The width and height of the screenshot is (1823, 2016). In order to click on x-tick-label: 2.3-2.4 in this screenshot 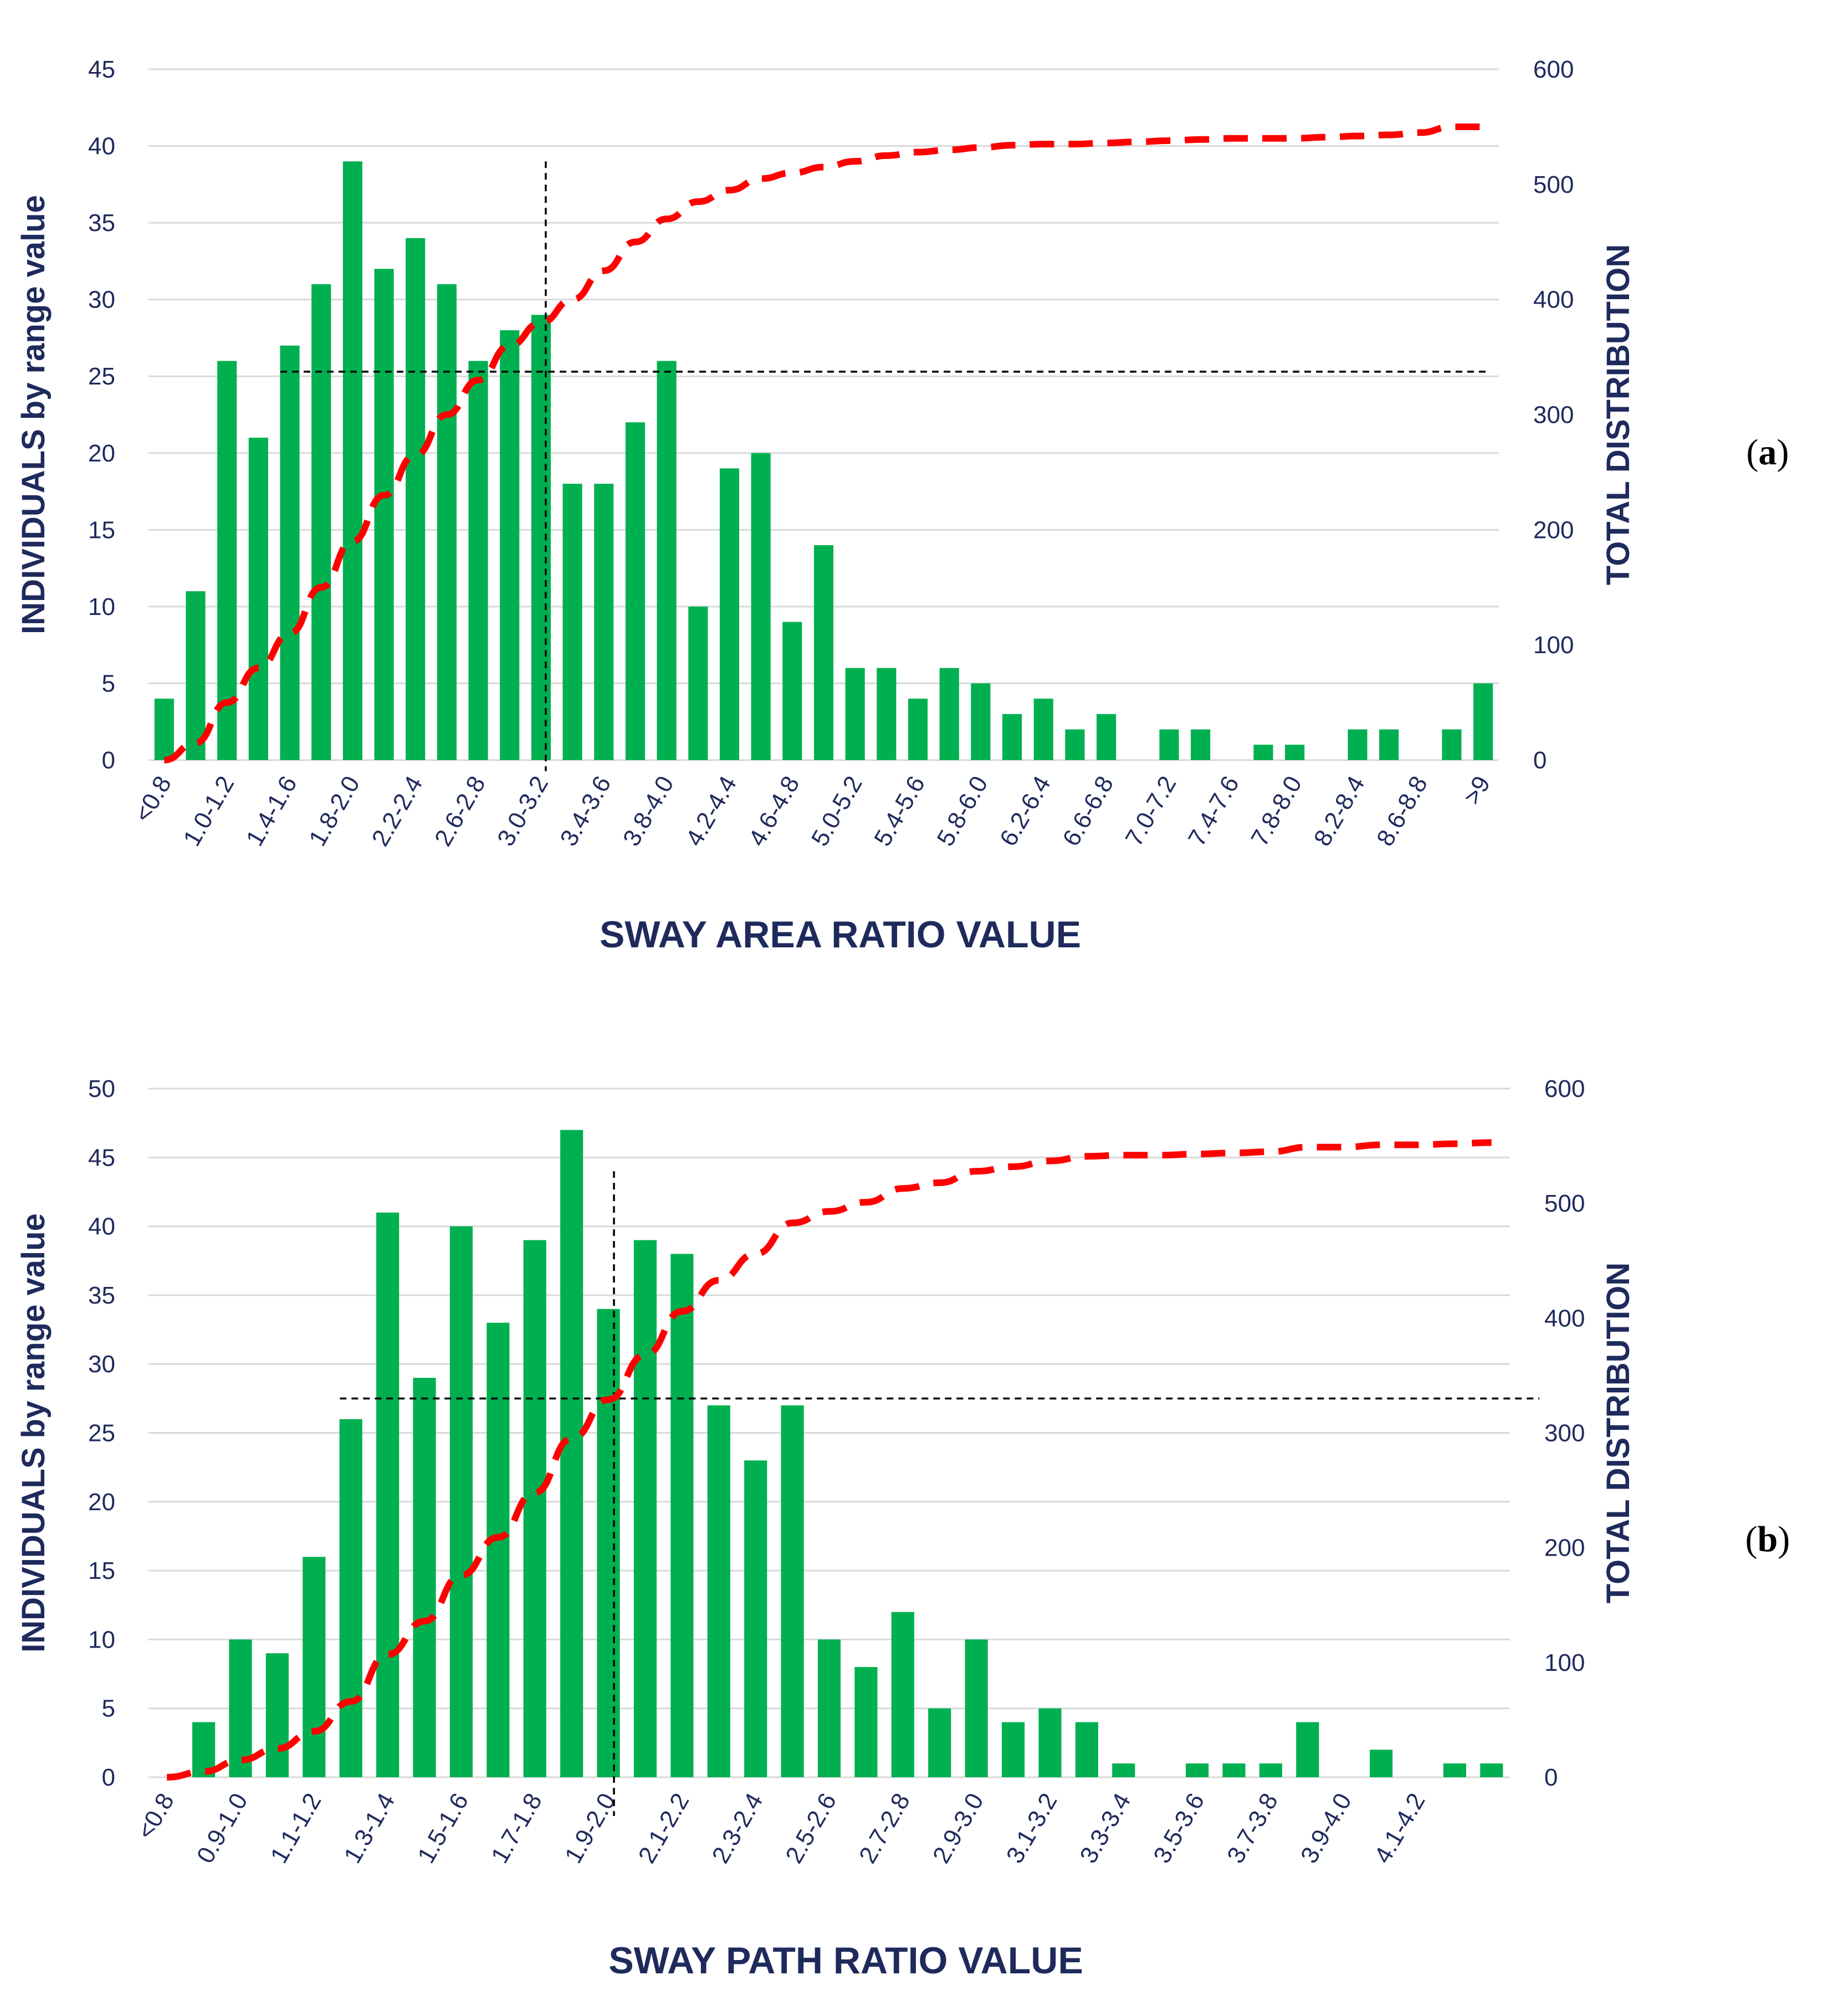, I will do `click(737, 1828)`.